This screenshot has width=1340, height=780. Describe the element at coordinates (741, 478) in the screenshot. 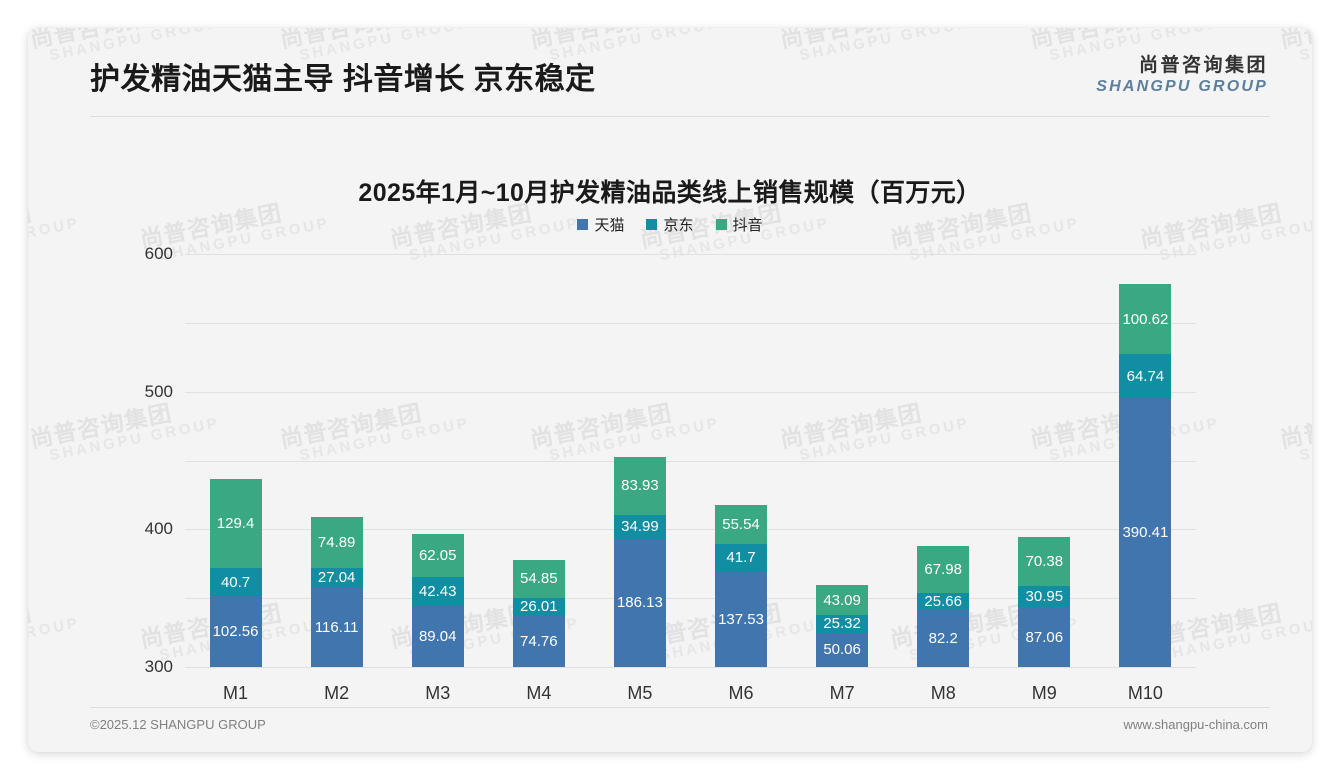

I see `bar-group-M6: 55.54 41.7 137.53 M6` at that location.